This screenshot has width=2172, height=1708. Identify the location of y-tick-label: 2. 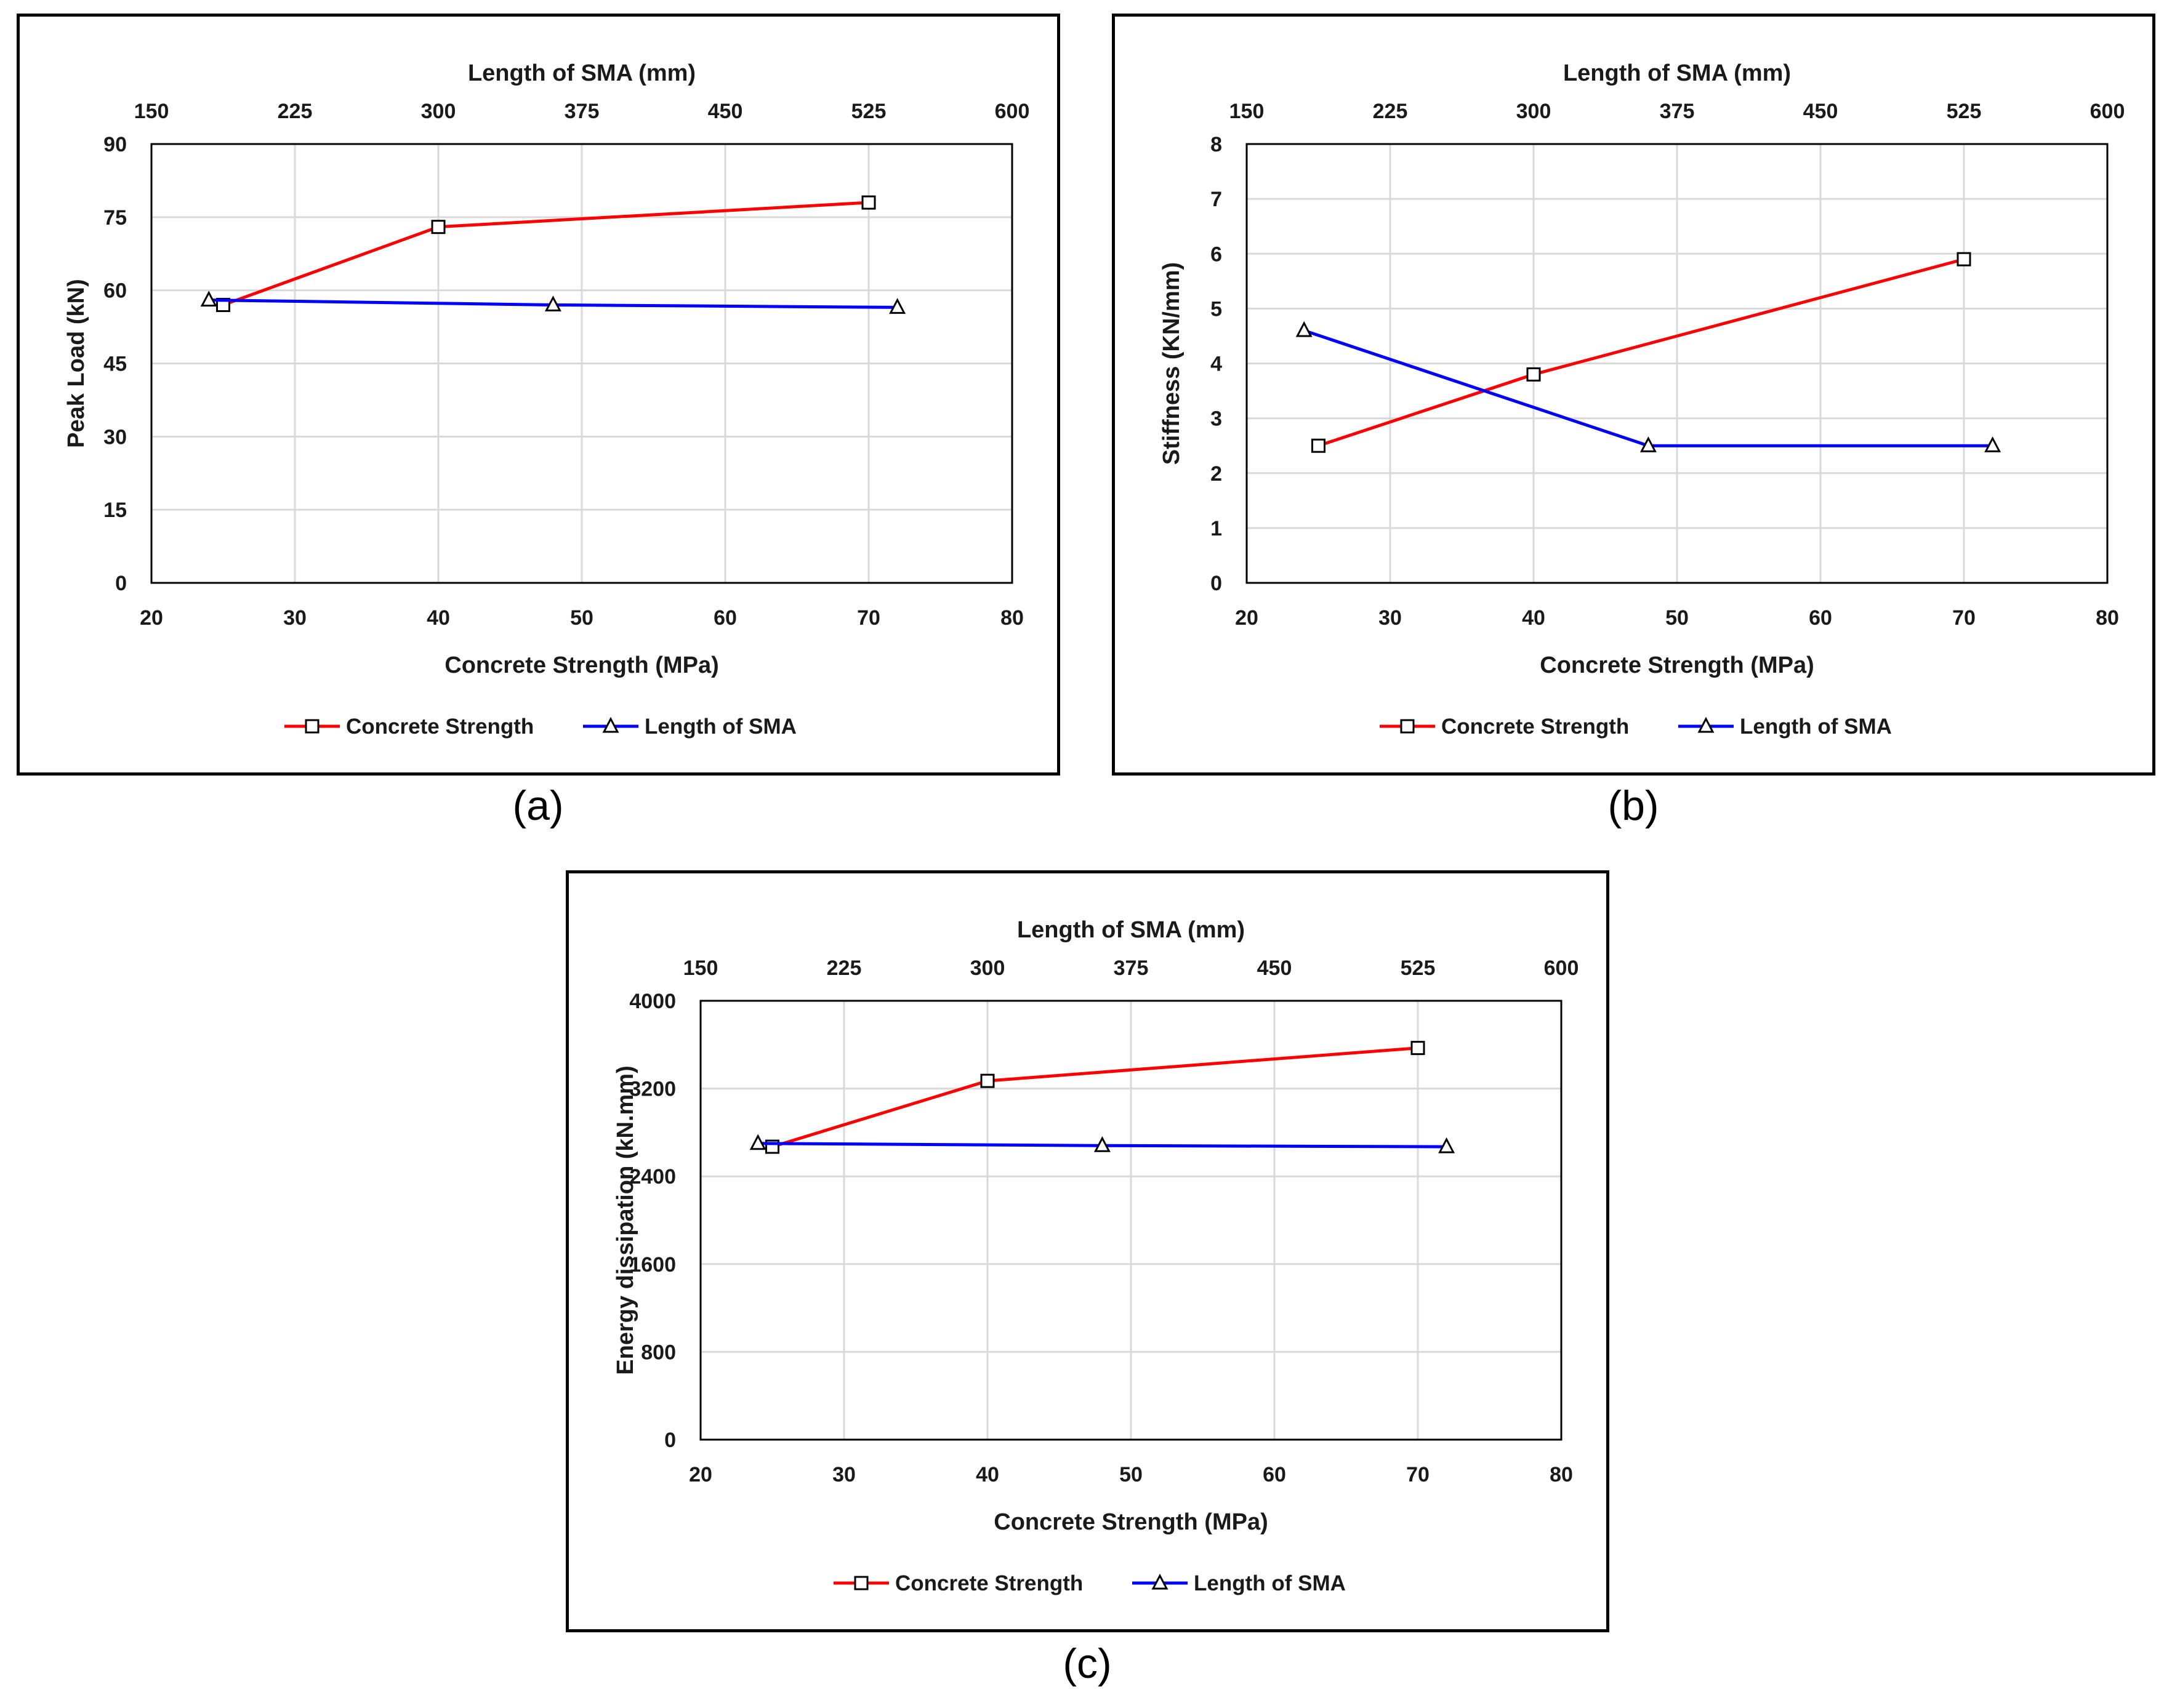
(1216, 474).